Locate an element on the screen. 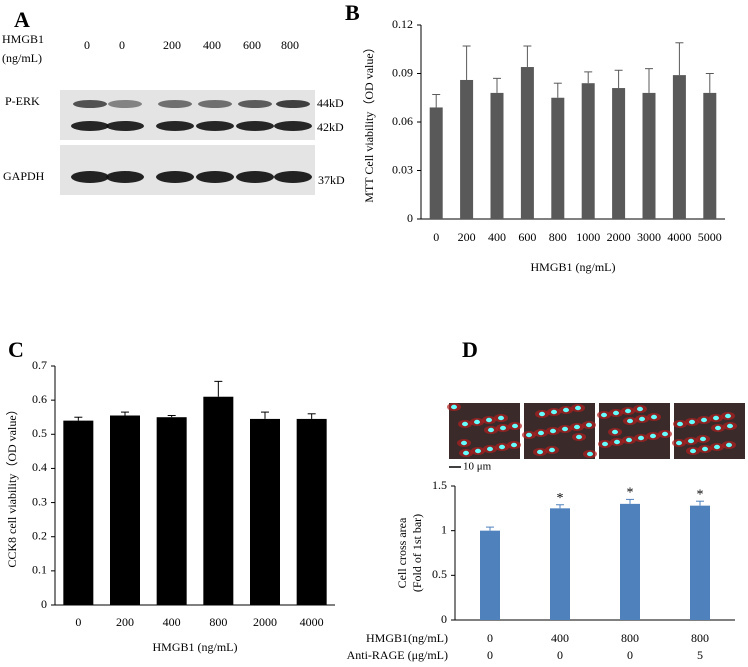 This screenshot has width=748, height=667. y-tick-label: 1 is located at coordinates (444, 529).